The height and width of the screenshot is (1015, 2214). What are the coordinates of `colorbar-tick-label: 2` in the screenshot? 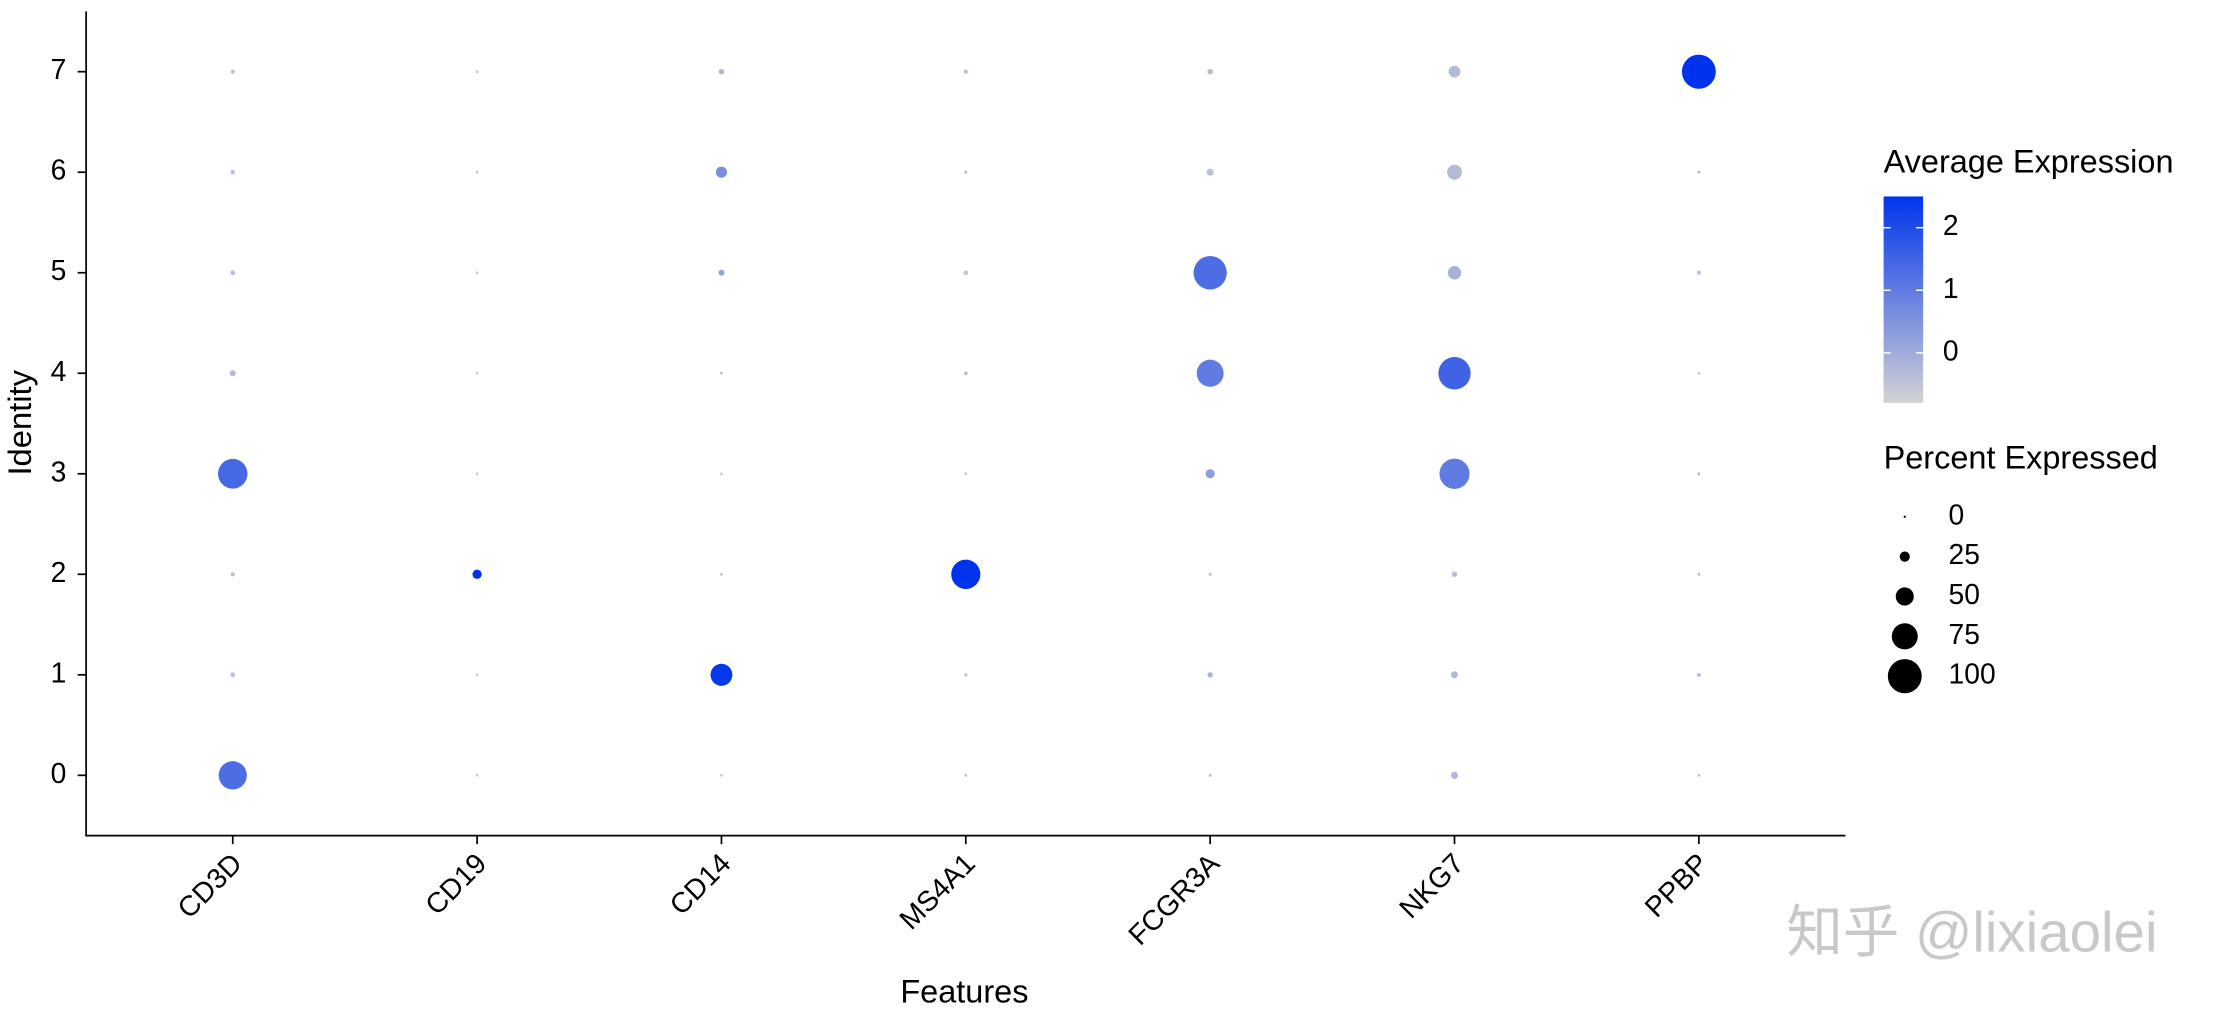 It's located at (1951, 226).